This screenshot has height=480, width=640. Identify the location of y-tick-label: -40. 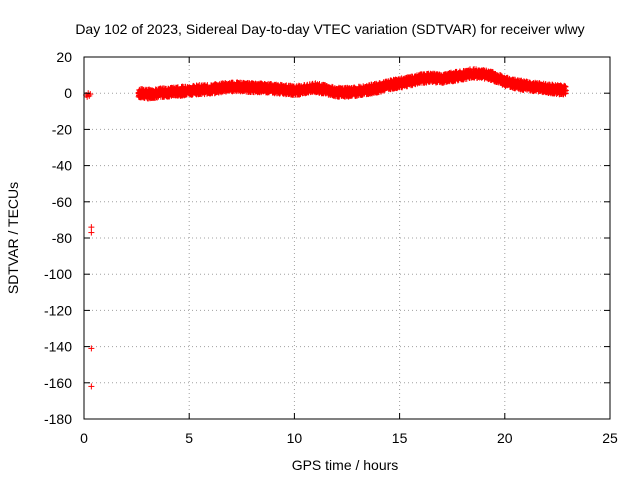
(62, 166).